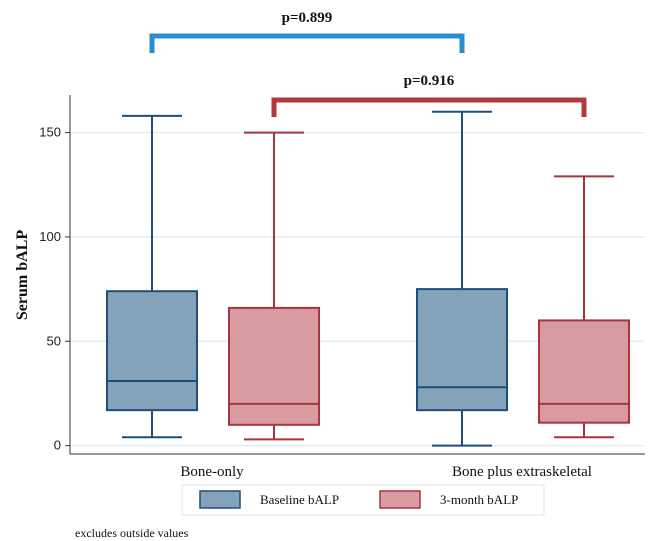 The height and width of the screenshot is (541, 656). Describe the element at coordinates (299, 499) in the screenshot. I see `legend-label-0: Baseline bALP` at that location.